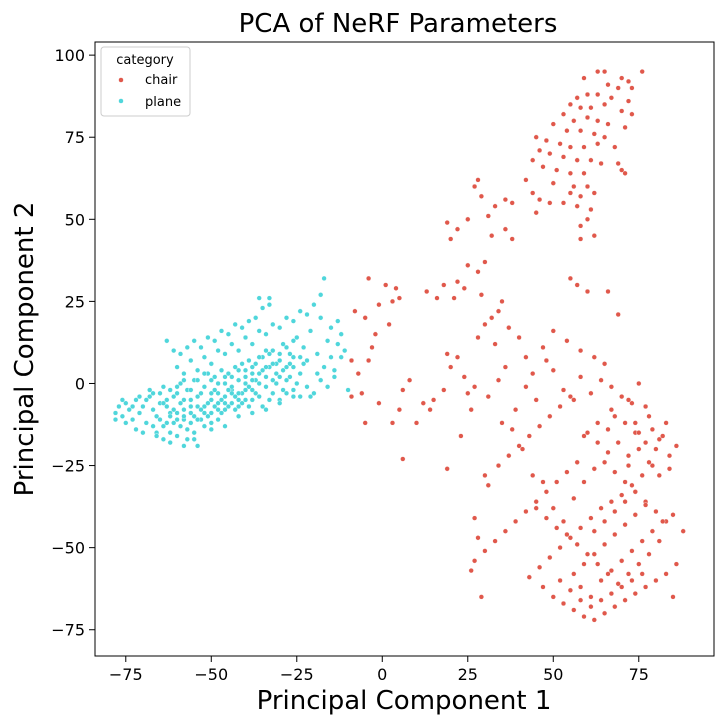 This screenshot has width=724, height=724. I want to click on x-tick-label: −25, so click(297, 674).